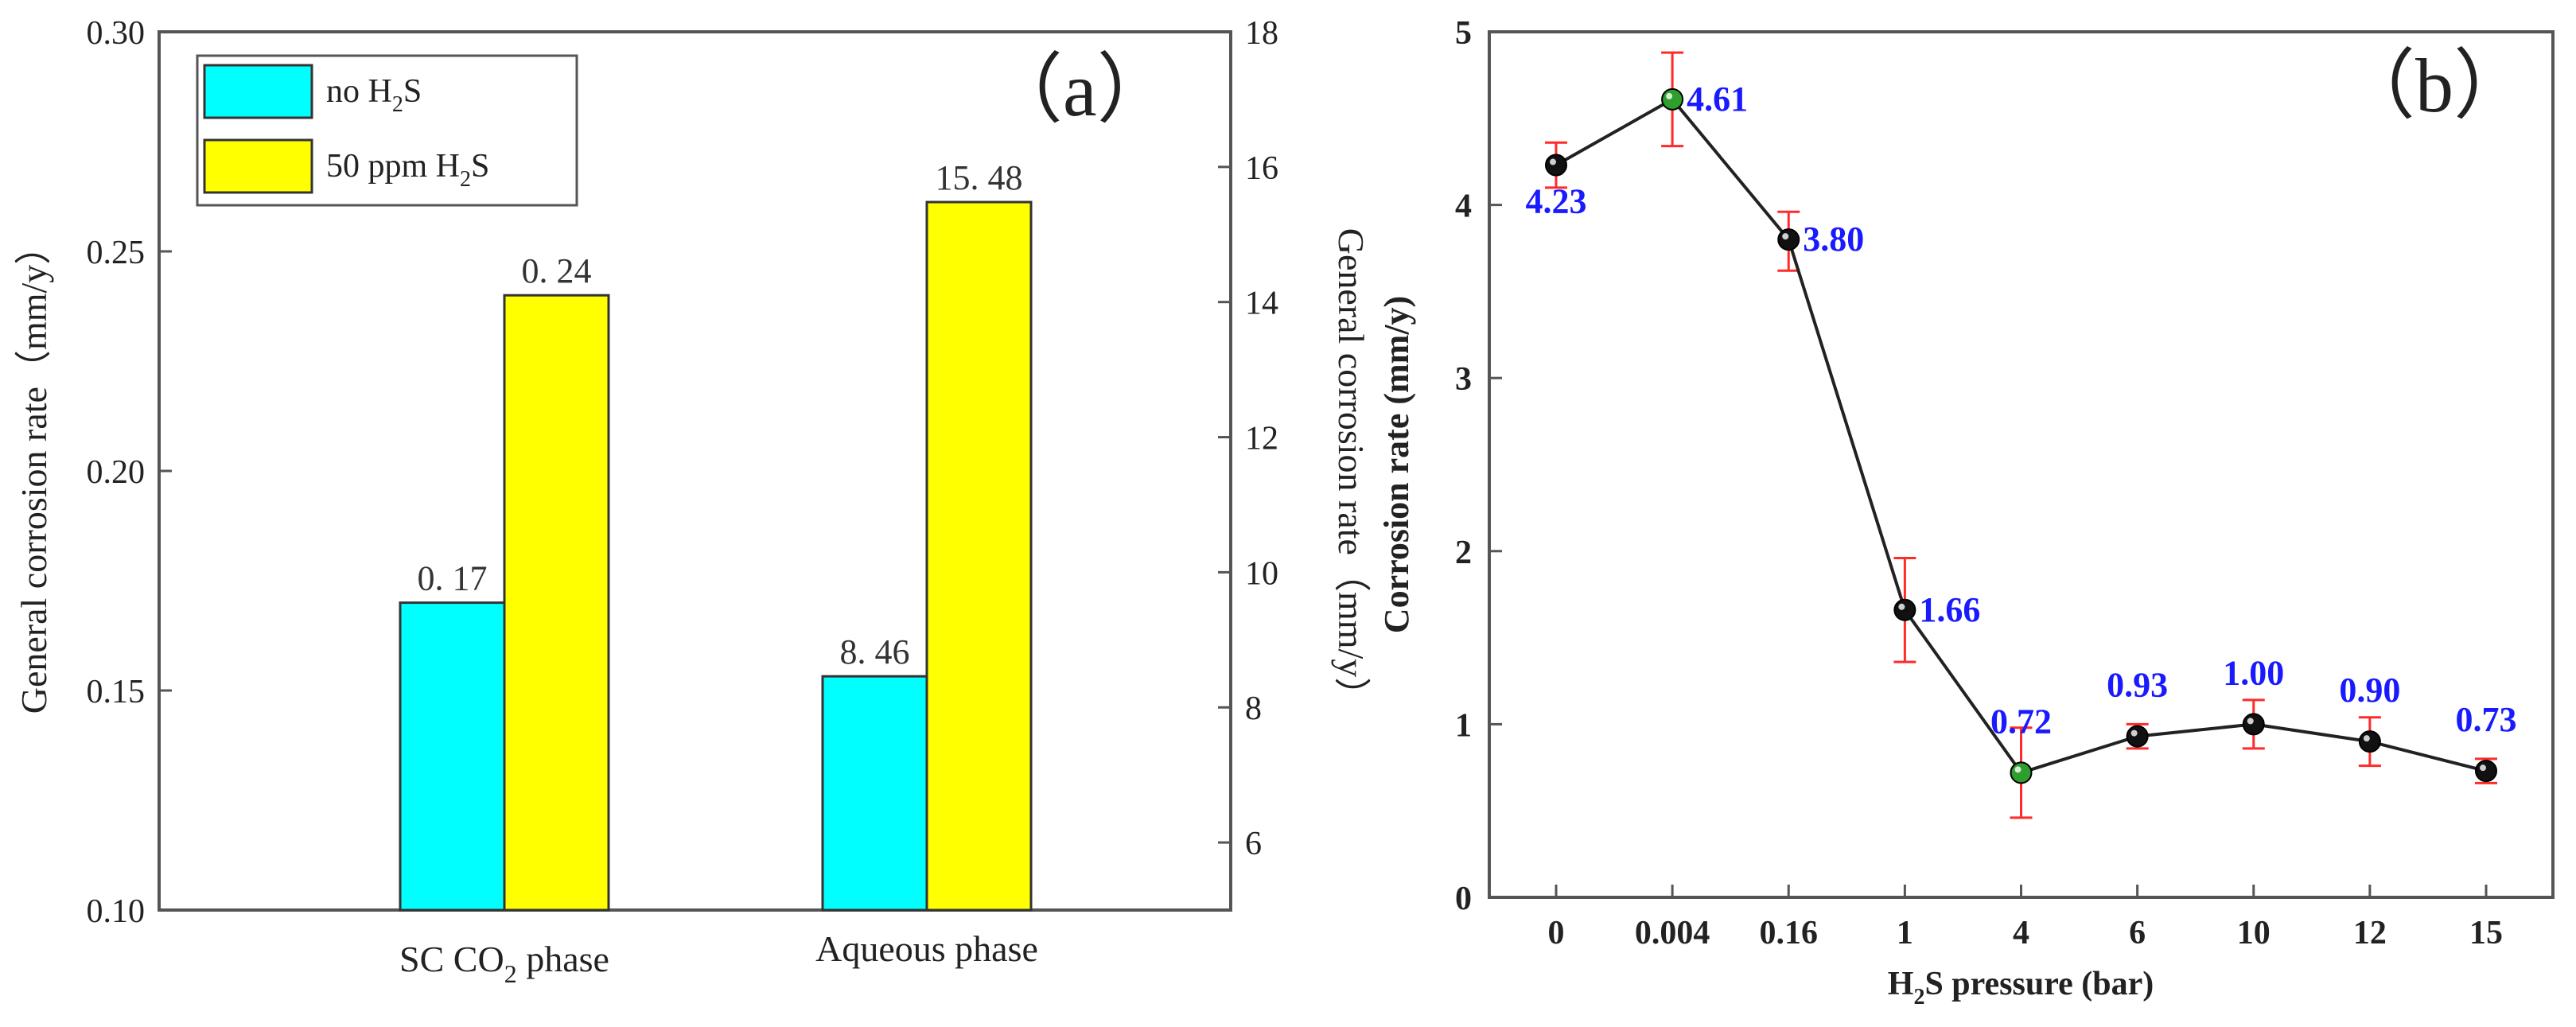 This screenshot has height=1027, width=2576. Describe the element at coordinates (453, 578) in the screenshot. I see `bar-value-label: 0. 17` at that location.